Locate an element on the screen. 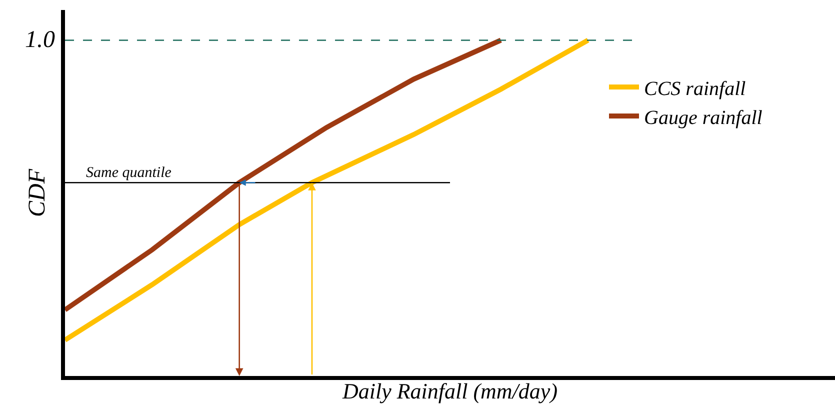 This screenshot has height=419, width=835. legend-label: CCS rainfall is located at coordinates (695, 89).